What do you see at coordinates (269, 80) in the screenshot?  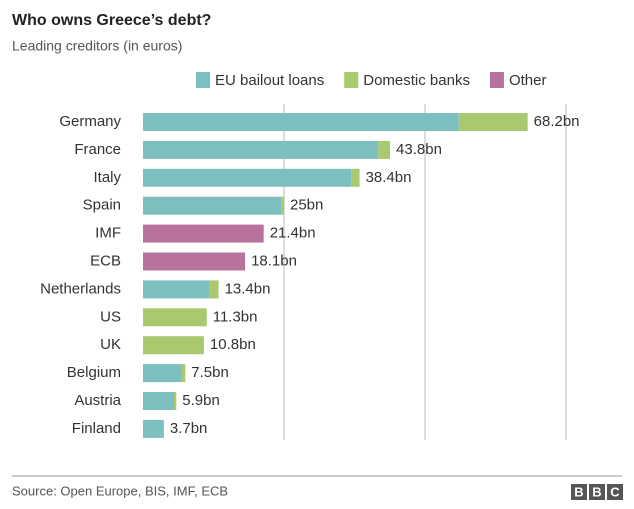 I see `legend-label: EU bailout loans` at bounding box center [269, 80].